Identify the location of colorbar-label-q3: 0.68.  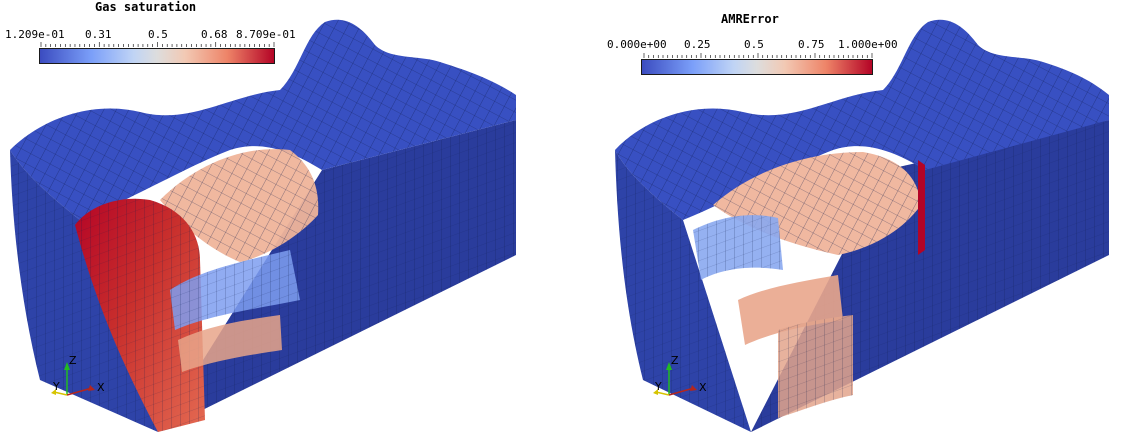
(214, 34).